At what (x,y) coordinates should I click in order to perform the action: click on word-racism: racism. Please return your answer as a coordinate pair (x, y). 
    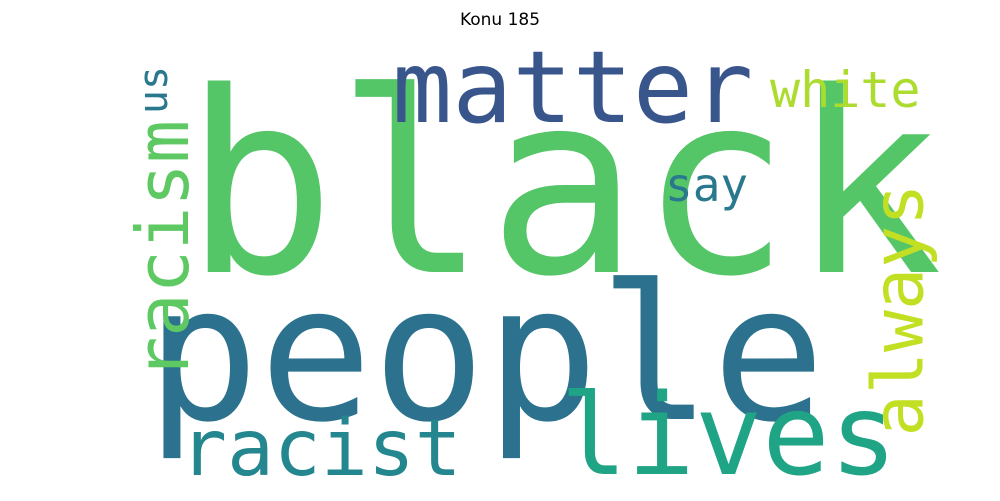
    Looking at the image, I should click on (163, 250).